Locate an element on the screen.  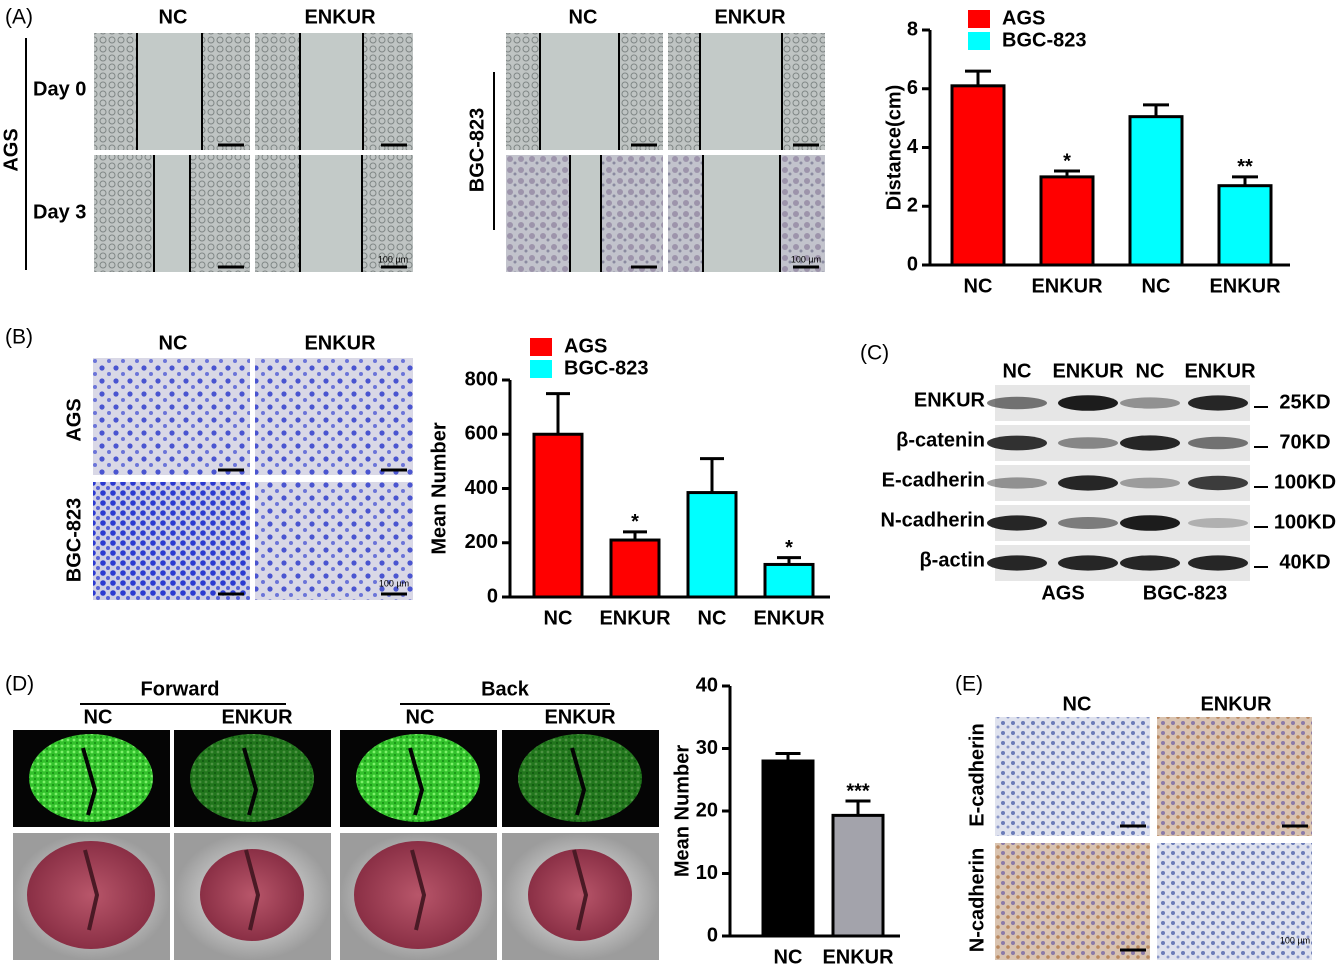
significance: * is located at coordinates (1067, 161).